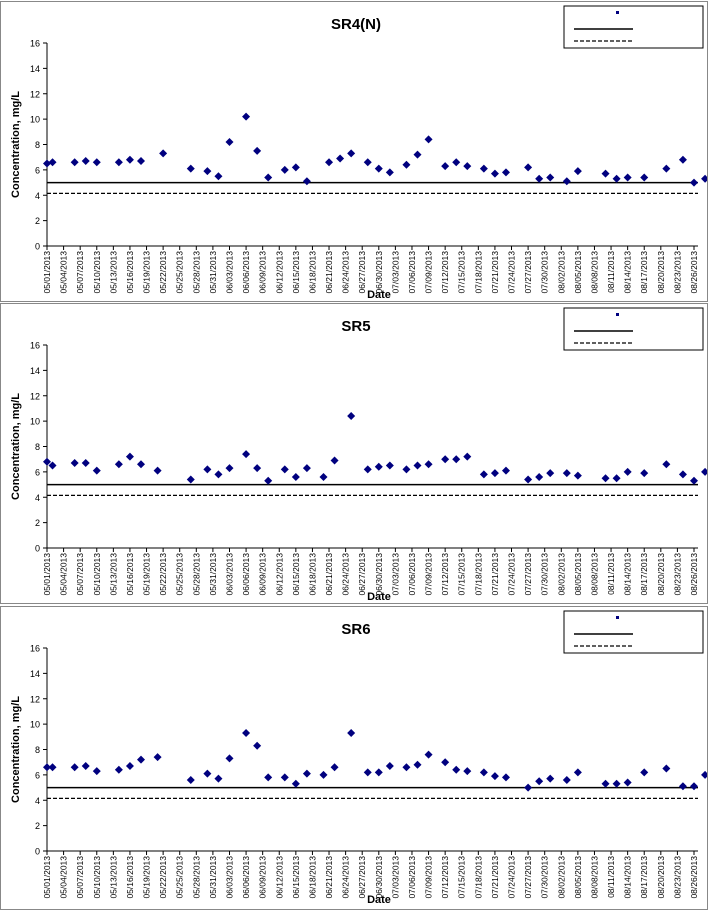 The height and width of the screenshot is (911, 709). I want to click on x-tick-label: 06/12/2013, so click(279, 272).